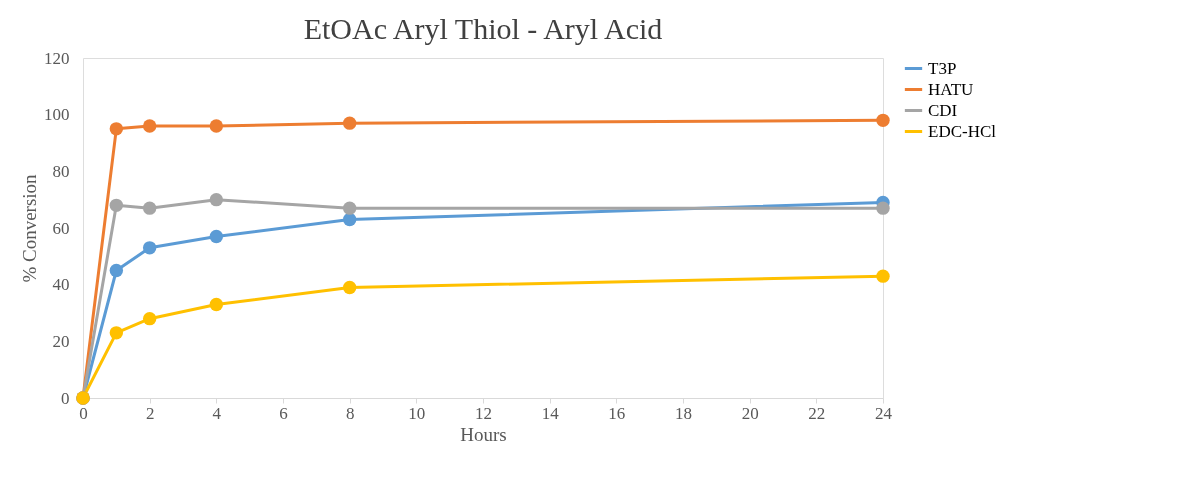 The height and width of the screenshot is (499, 1203). Describe the element at coordinates (283, 413) in the screenshot. I see `x-tick-label: 6` at that location.